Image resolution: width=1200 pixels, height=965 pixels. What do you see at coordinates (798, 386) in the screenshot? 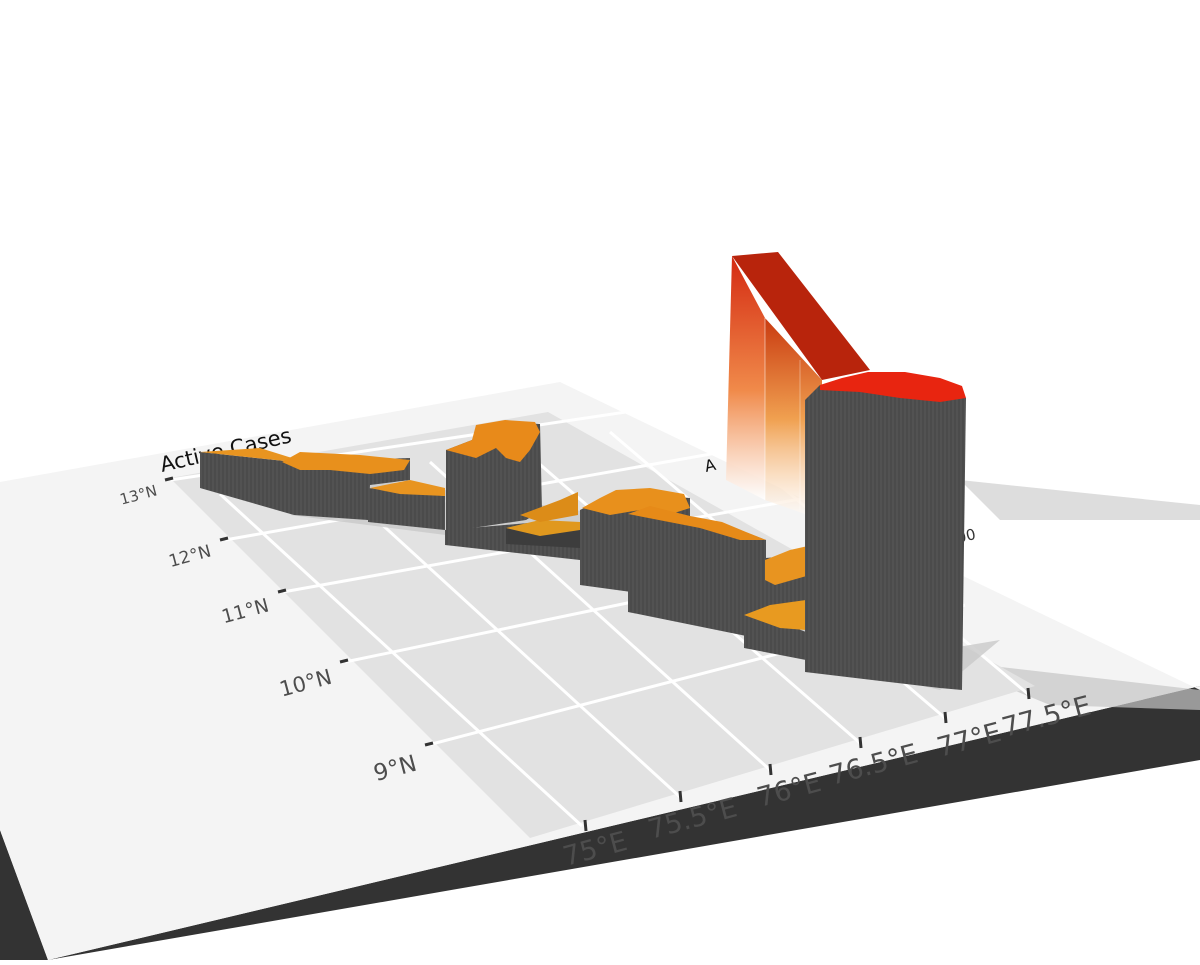
I see `legend-colorbar` at bounding box center [798, 386].